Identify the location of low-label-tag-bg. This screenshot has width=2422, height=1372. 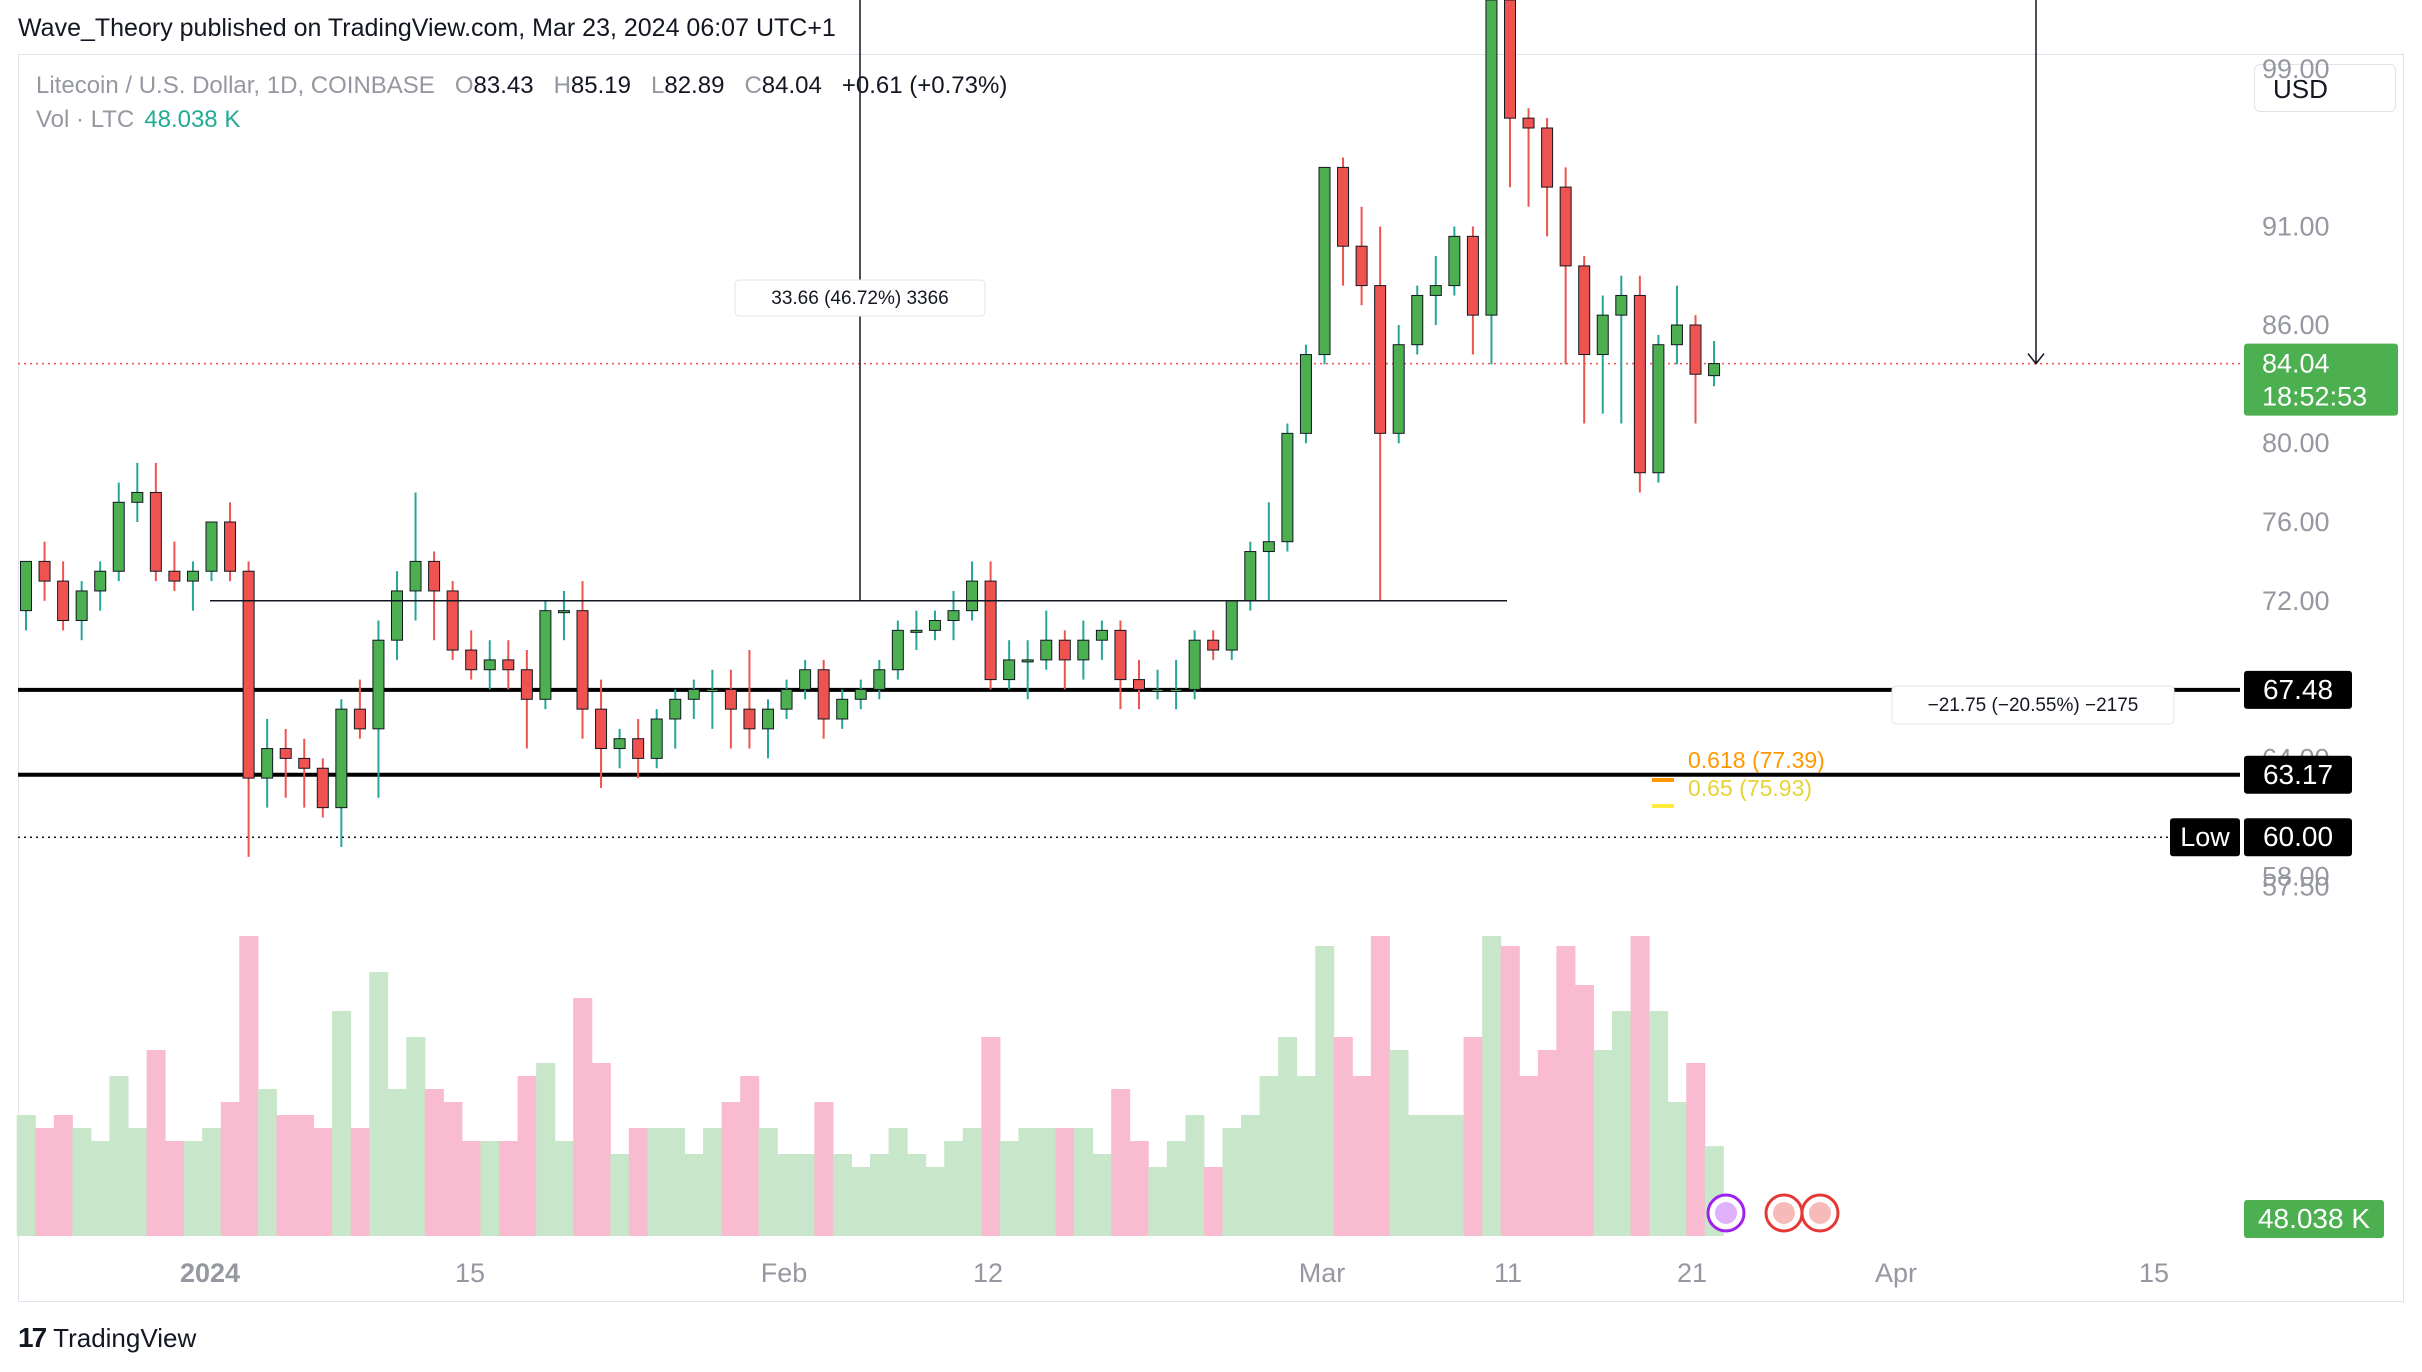
(2205, 837).